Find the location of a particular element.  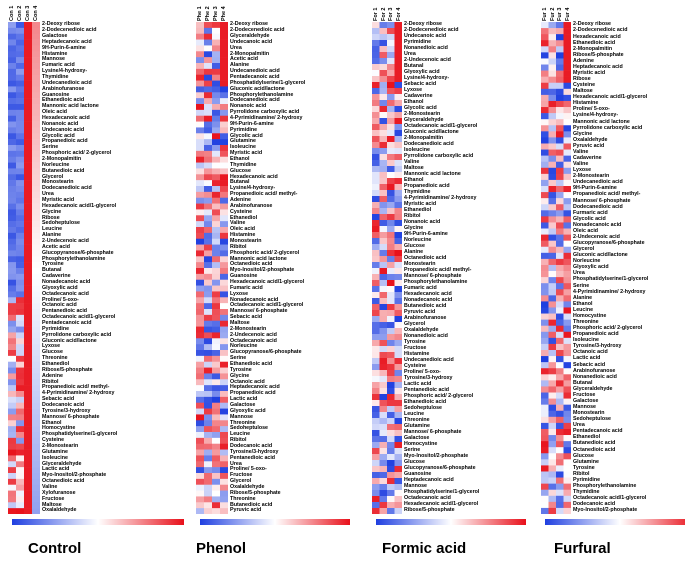

row-label: 2-Monostearin is located at coordinates (60, 445).